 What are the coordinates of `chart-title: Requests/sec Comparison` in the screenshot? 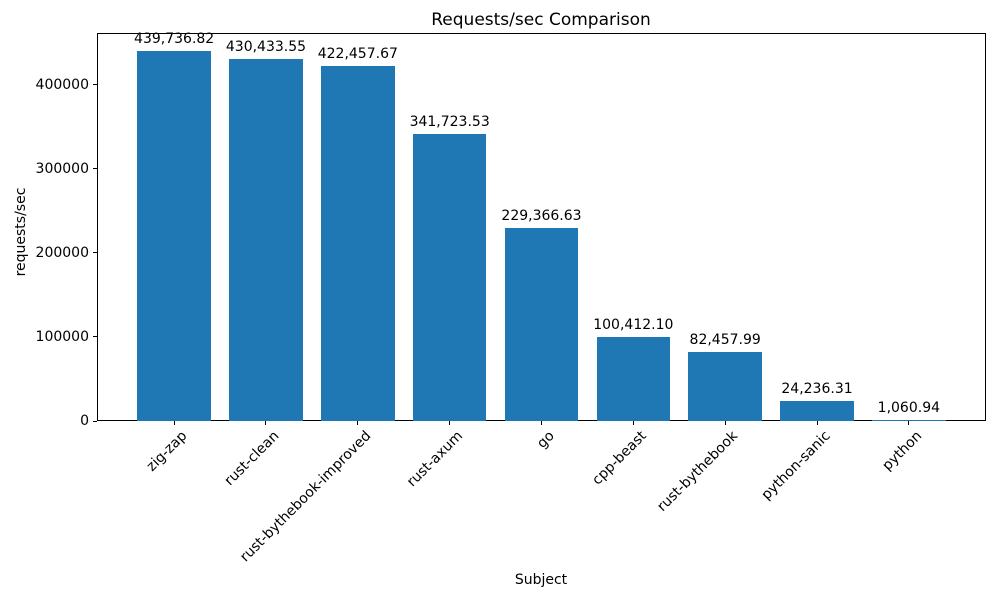 It's located at (541, 20).